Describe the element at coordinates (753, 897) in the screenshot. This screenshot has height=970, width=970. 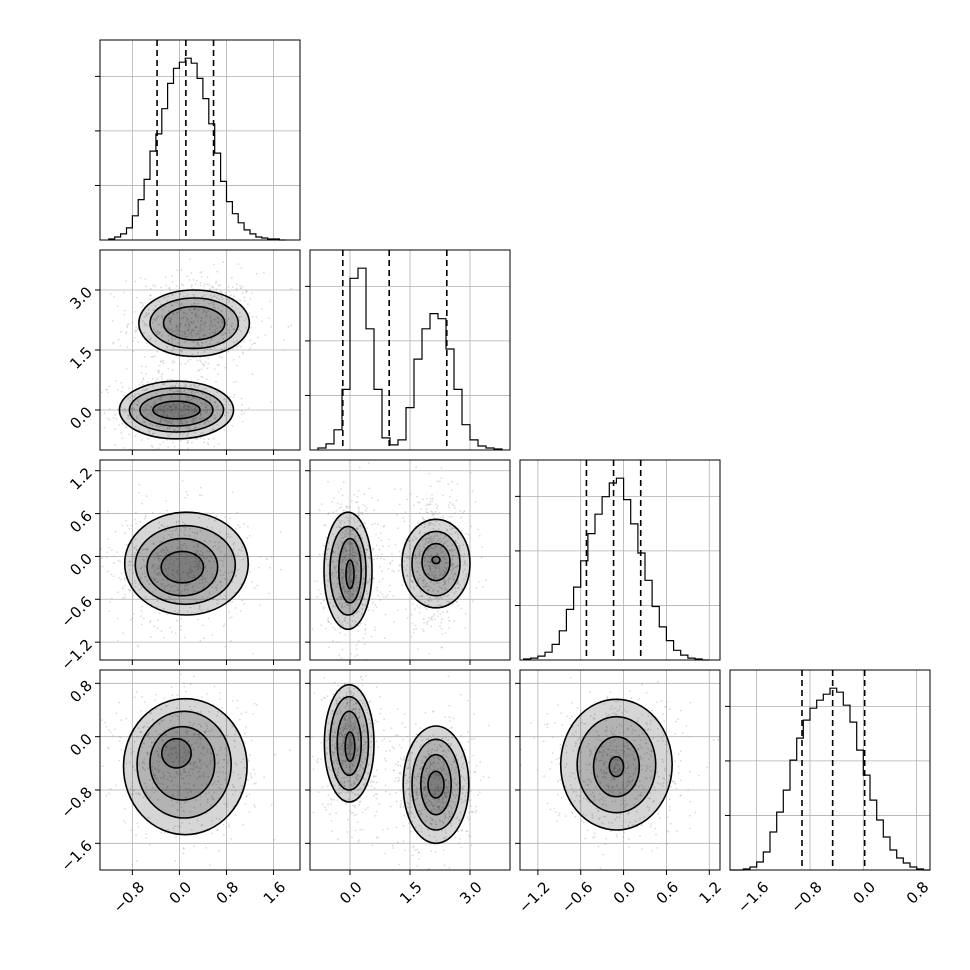
I see `xtick-label-3-0: −1.6` at that location.